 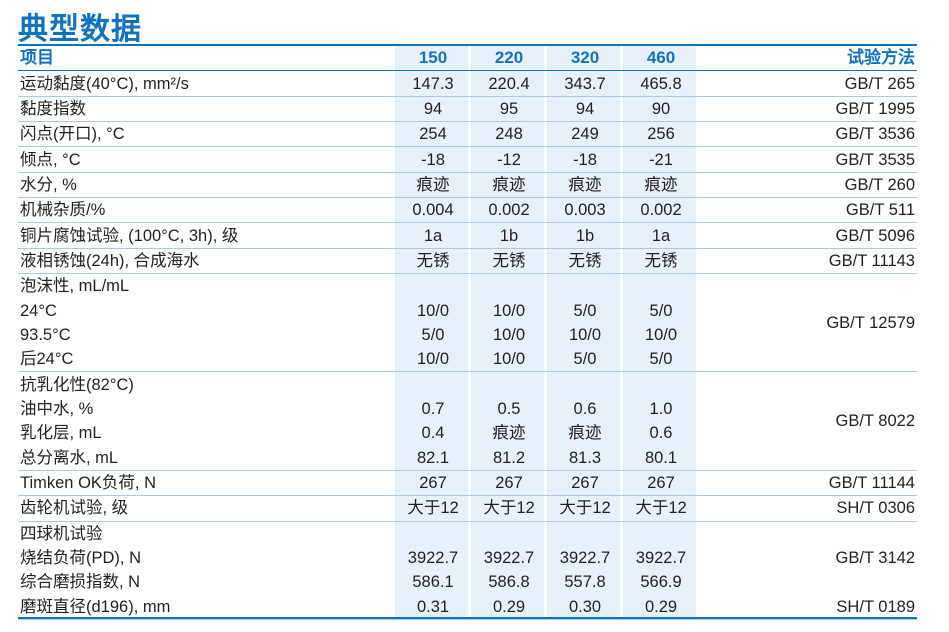 What do you see at coordinates (808, 83) in the screenshot?
I see `row-test-method: GB/T 265` at bounding box center [808, 83].